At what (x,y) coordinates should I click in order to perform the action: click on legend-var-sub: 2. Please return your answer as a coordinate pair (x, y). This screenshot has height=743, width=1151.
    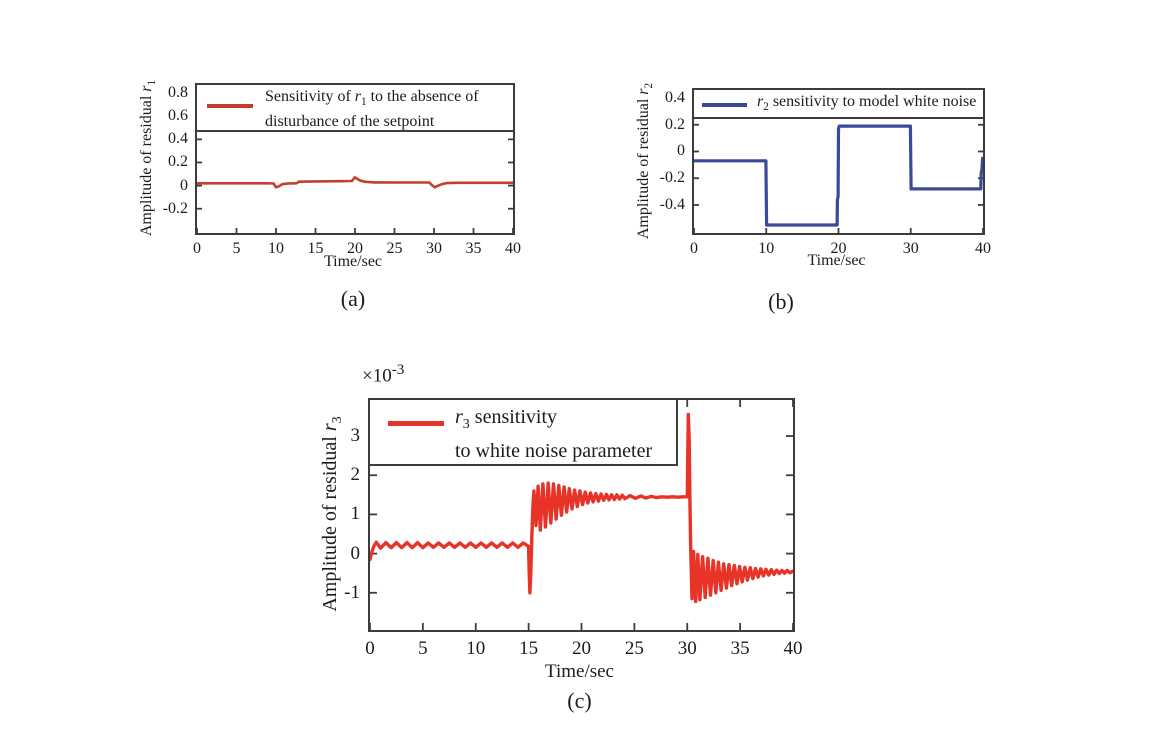
    Looking at the image, I should click on (766, 107).